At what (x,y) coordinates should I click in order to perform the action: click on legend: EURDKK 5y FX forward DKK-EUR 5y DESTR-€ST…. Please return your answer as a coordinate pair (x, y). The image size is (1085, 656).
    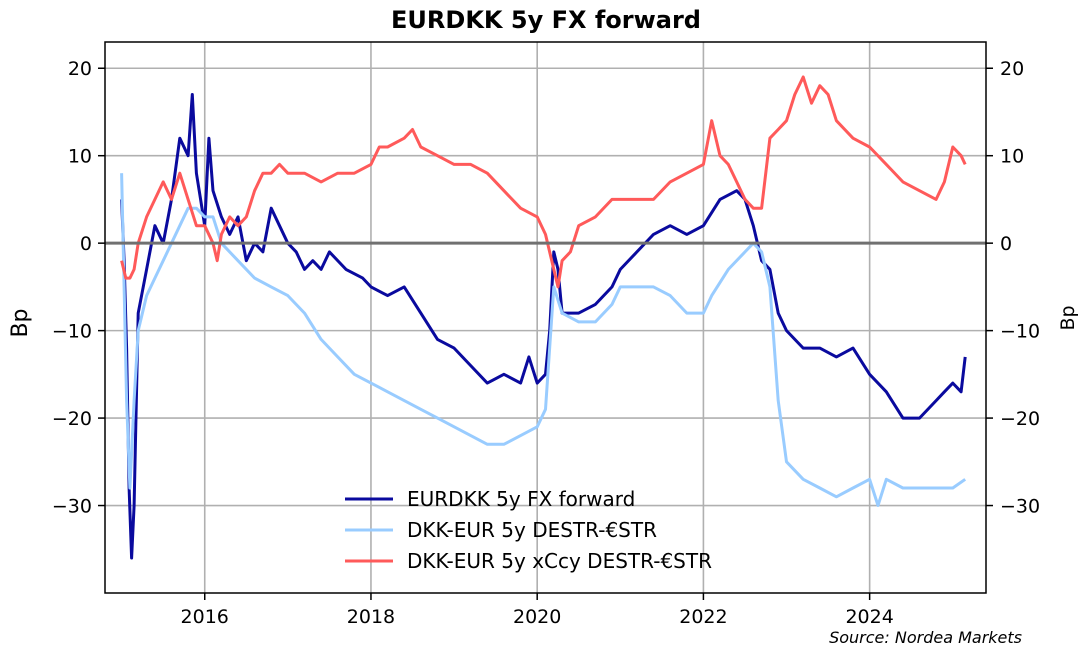
    Looking at the image, I should click on (528, 530).